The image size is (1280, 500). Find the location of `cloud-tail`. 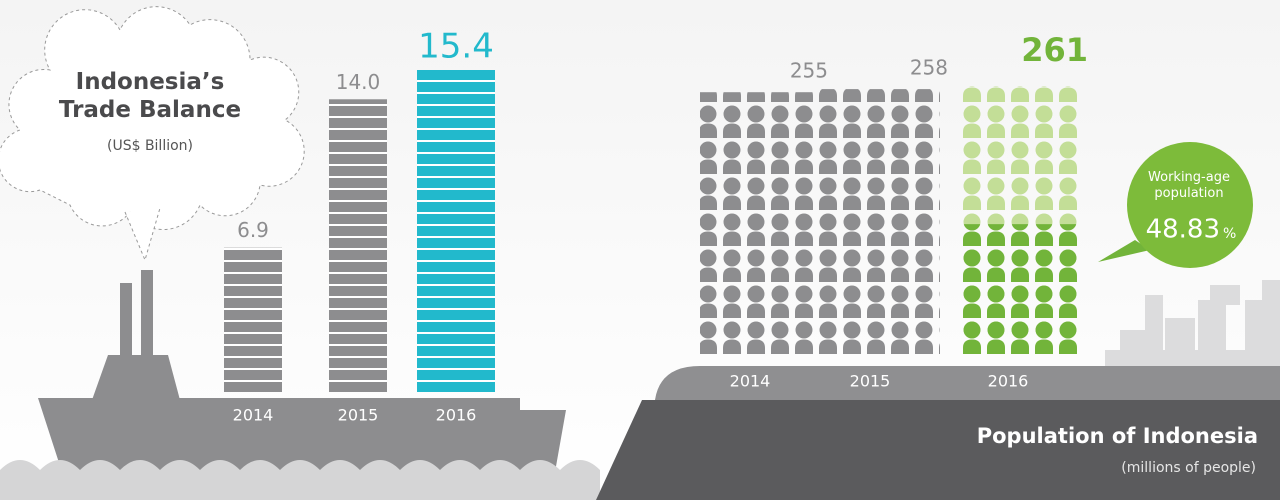

cloud-tail is located at coordinates (142, 234).